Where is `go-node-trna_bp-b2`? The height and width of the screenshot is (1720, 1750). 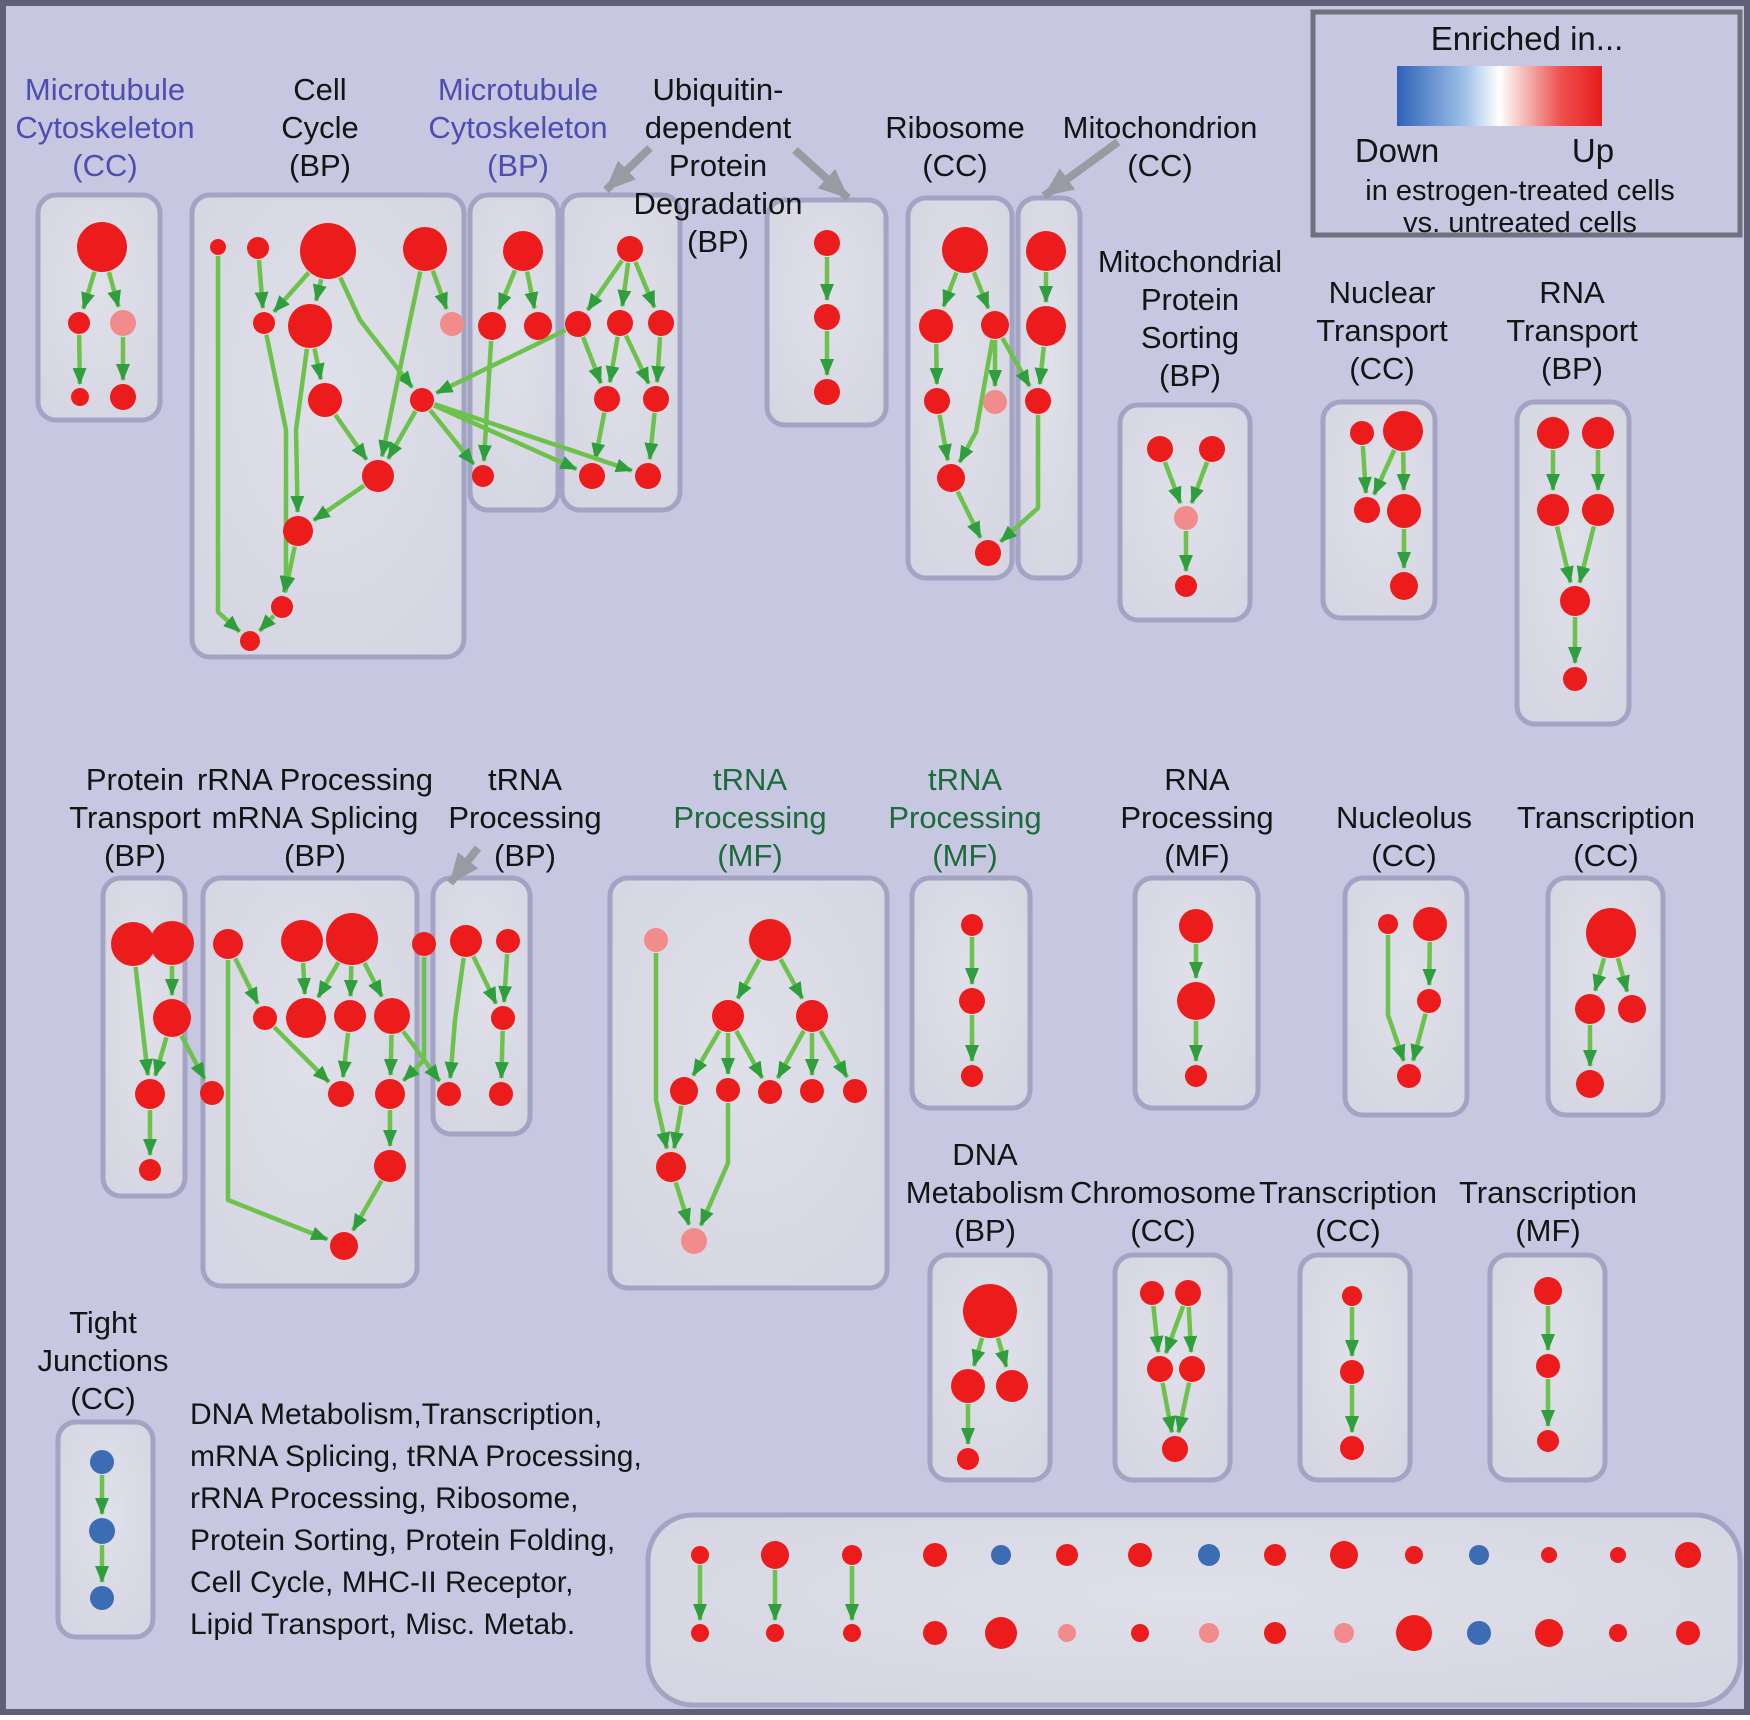 go-node-trna_bp-b2 is located at coordinates (508, 941).